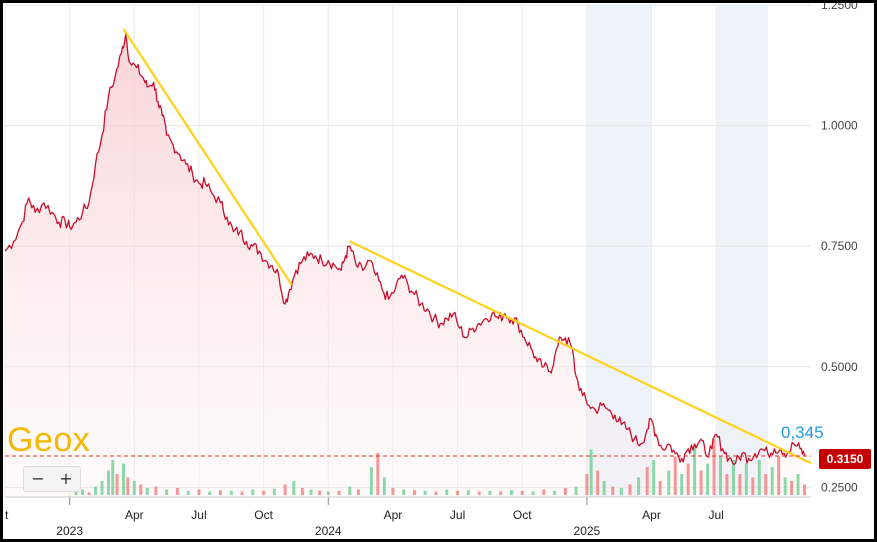  Describe the element at coordinates (651, 515) in the screenshot. I see `x-tick-label-7: Apr` at that location.